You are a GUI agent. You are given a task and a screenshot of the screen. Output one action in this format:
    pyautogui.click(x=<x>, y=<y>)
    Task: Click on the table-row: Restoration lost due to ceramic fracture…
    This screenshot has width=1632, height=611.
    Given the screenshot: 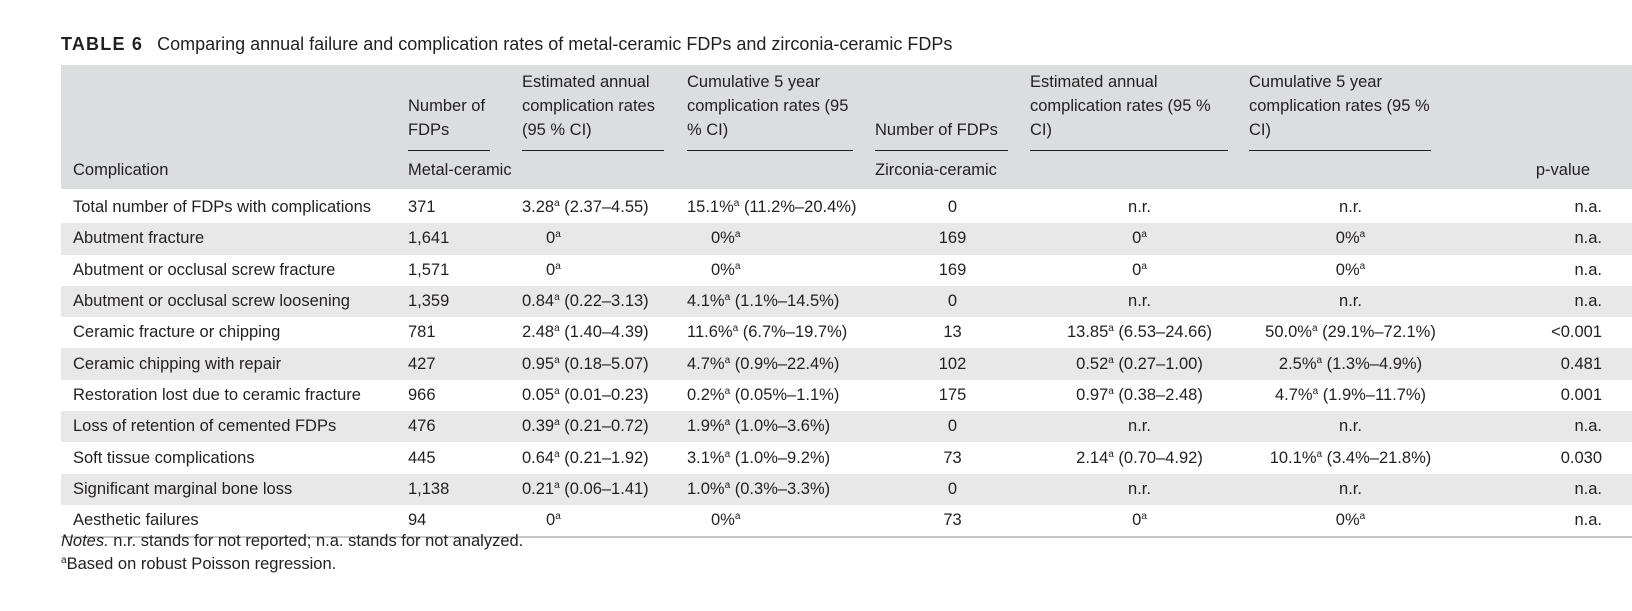 What is the action you would take?
    pyautogui.click(x=846, y=395)
    